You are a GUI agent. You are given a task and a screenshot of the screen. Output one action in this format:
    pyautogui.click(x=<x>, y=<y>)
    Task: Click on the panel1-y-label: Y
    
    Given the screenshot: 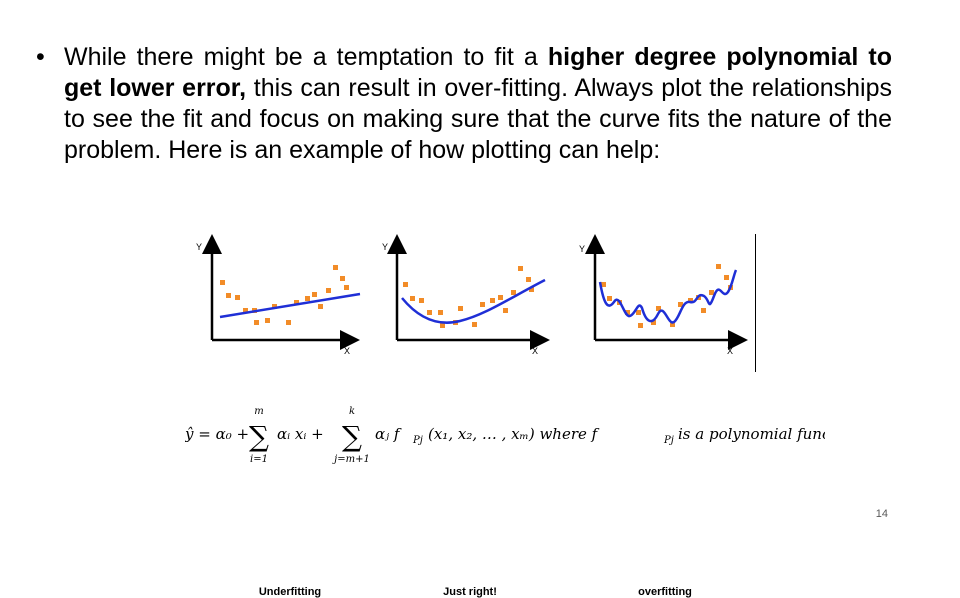 What is the action you would take?
    pyautogui.click(x=199, y=247)
    